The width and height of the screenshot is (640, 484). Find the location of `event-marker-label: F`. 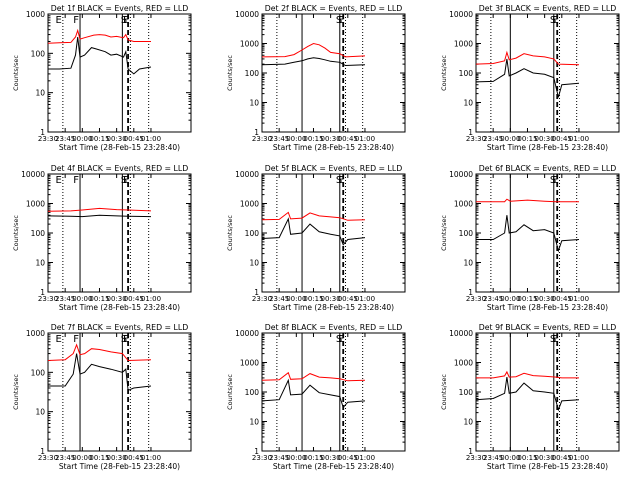

event-marker-label: F is located at coordinates (76, 20).